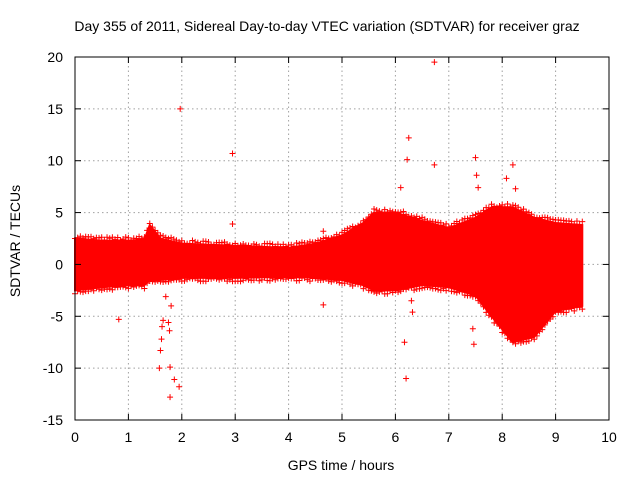 This screenshot has width=640, height=480. What do you see at coordinates (502, 437) in the screenshot?
I see `x-tick-label: 8` at bounding box center [502, 437].